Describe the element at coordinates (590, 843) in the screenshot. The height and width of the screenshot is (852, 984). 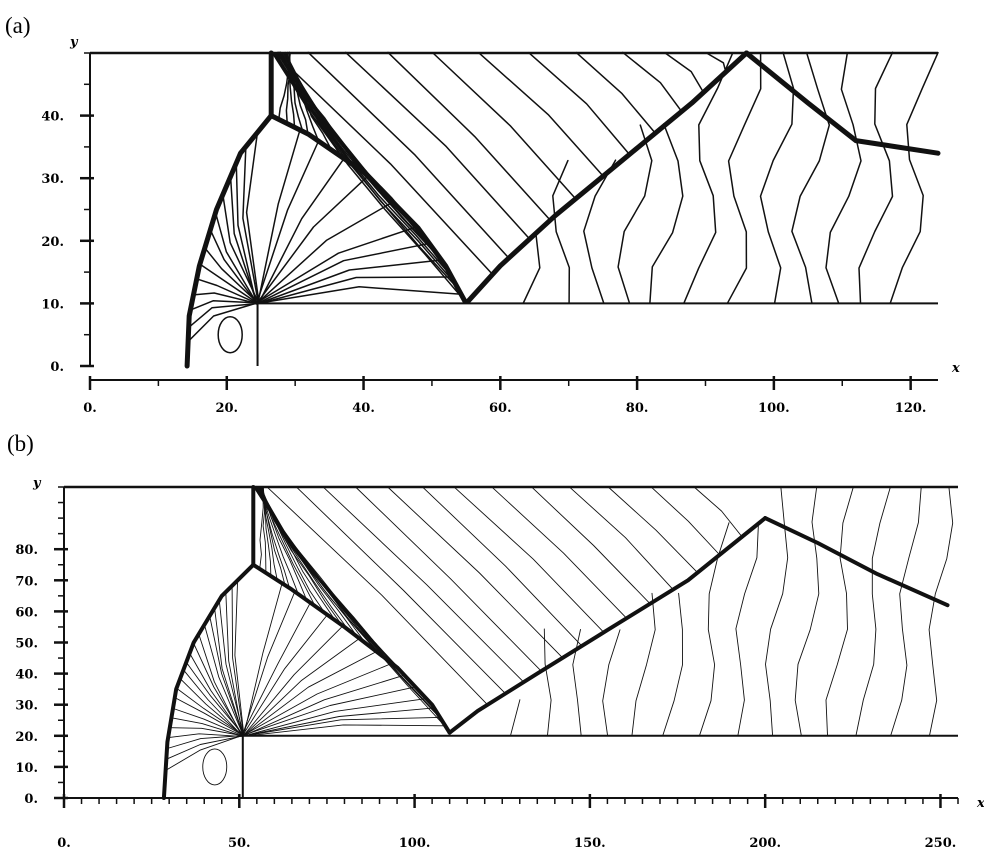
I see `x-tick-label: 150.` at that location.